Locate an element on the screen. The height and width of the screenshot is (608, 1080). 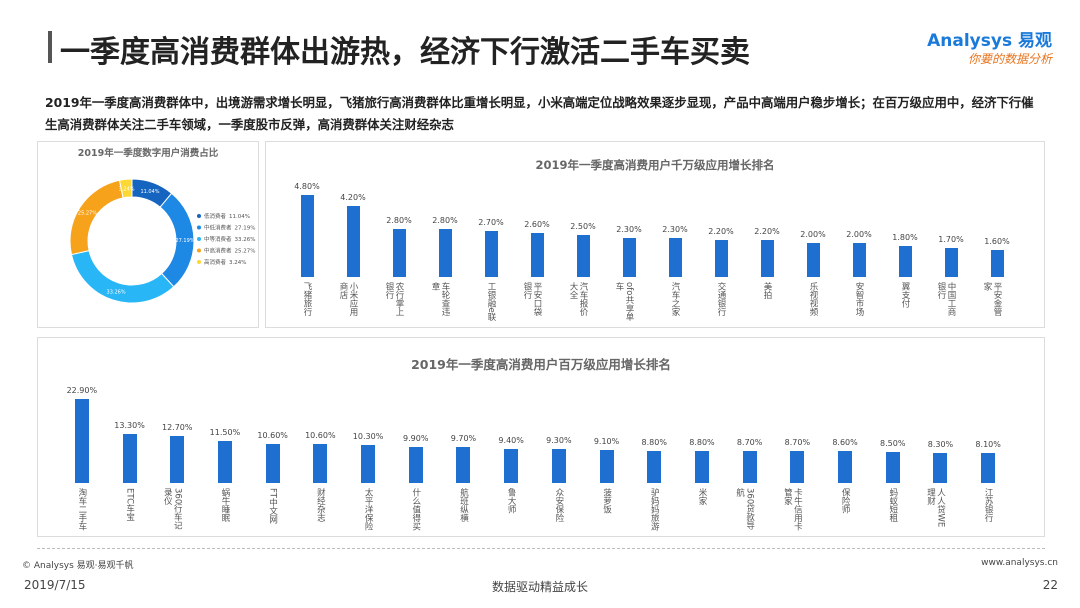
slogan: 你要的数据分析 is located at coordinates (1009, 59).